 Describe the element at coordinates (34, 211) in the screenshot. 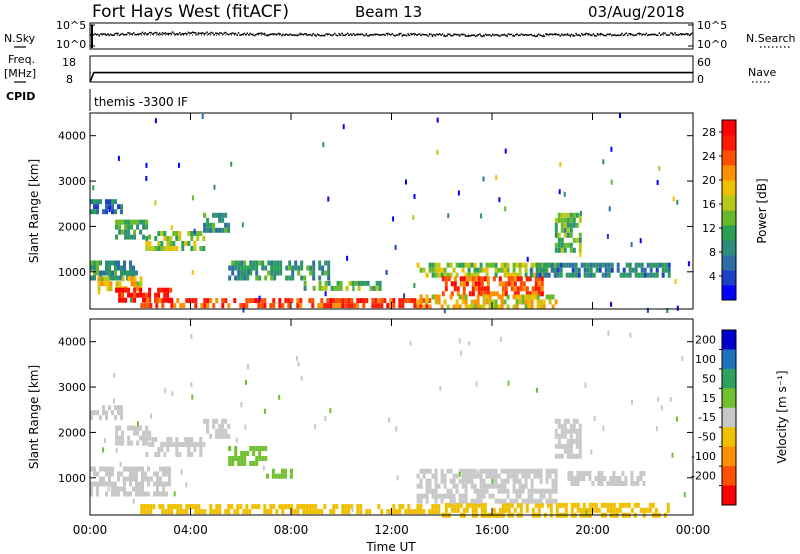

I see `power-ylabel: Slant Range [km]` at that location.